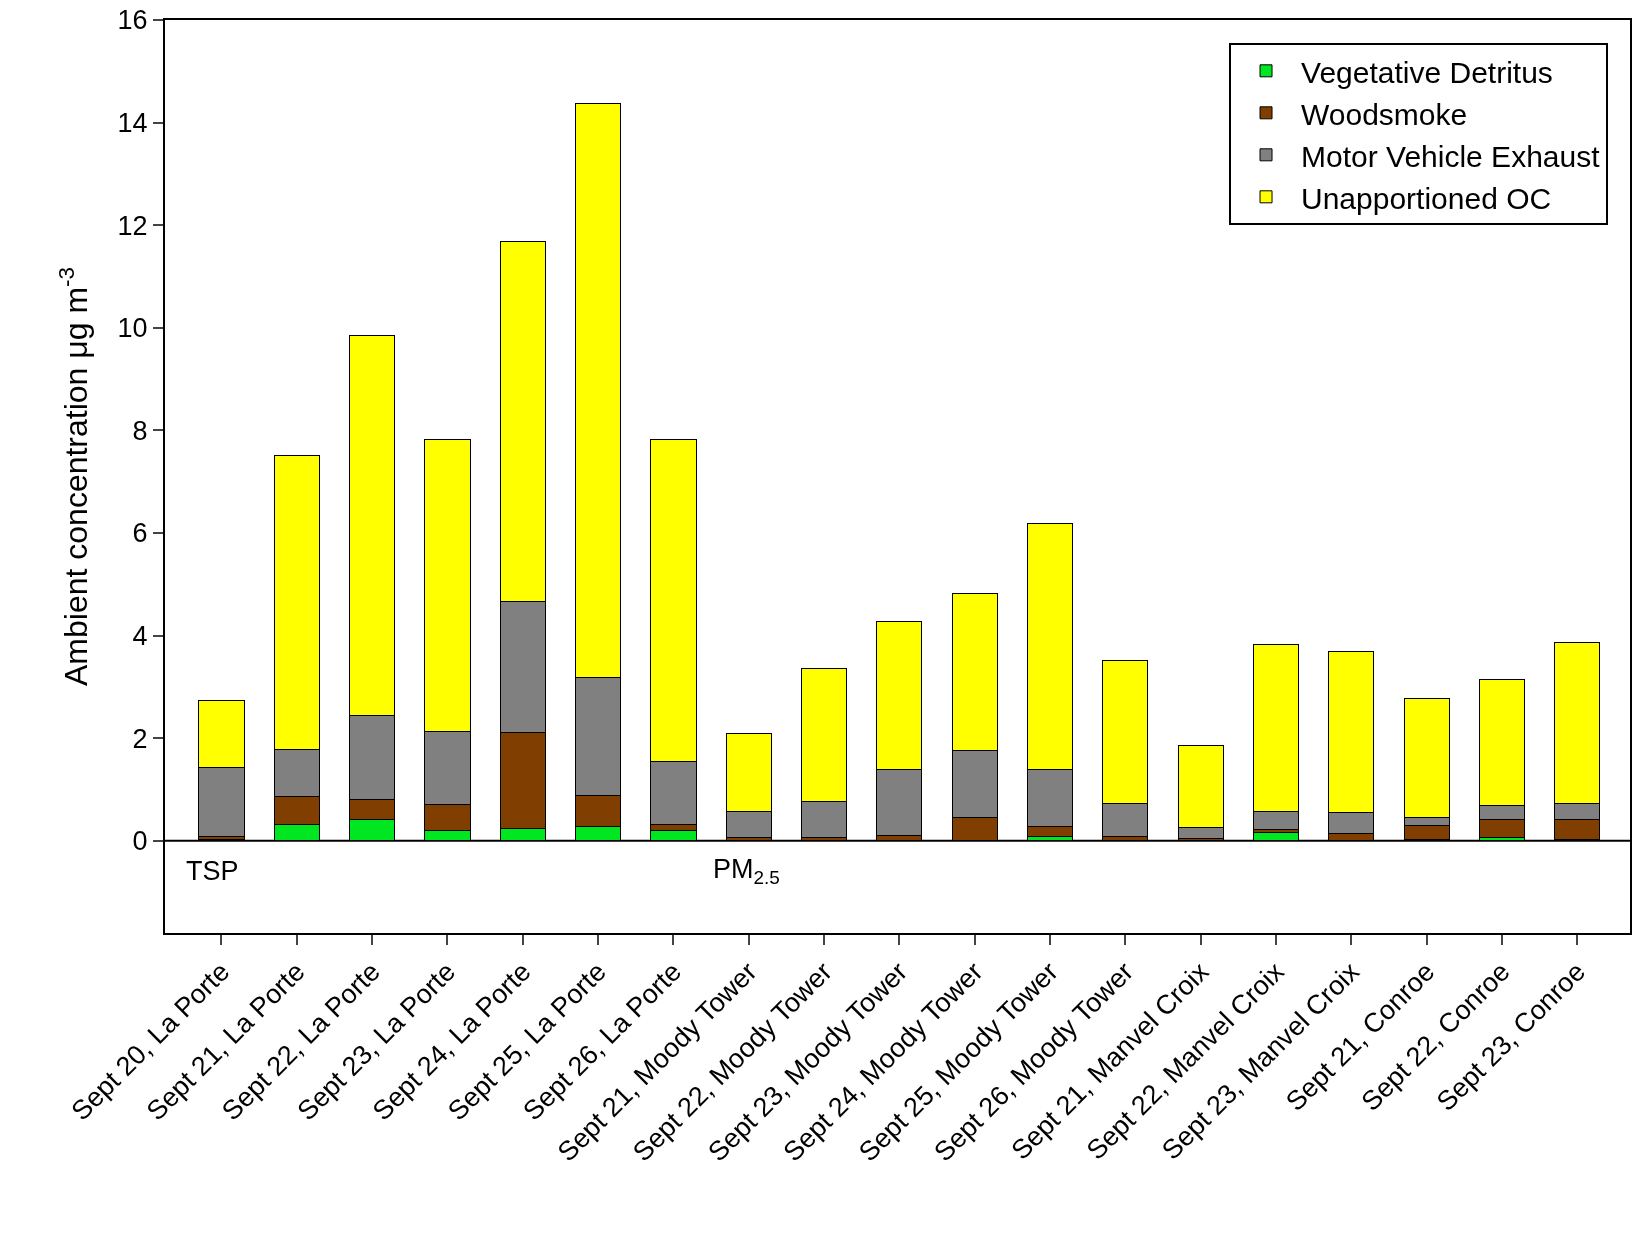 This screenshot has height=1233, width=1633. Describe the element at coordinates (132, 225) in the screenshot. I see `y-tick-label: 12` at that location.